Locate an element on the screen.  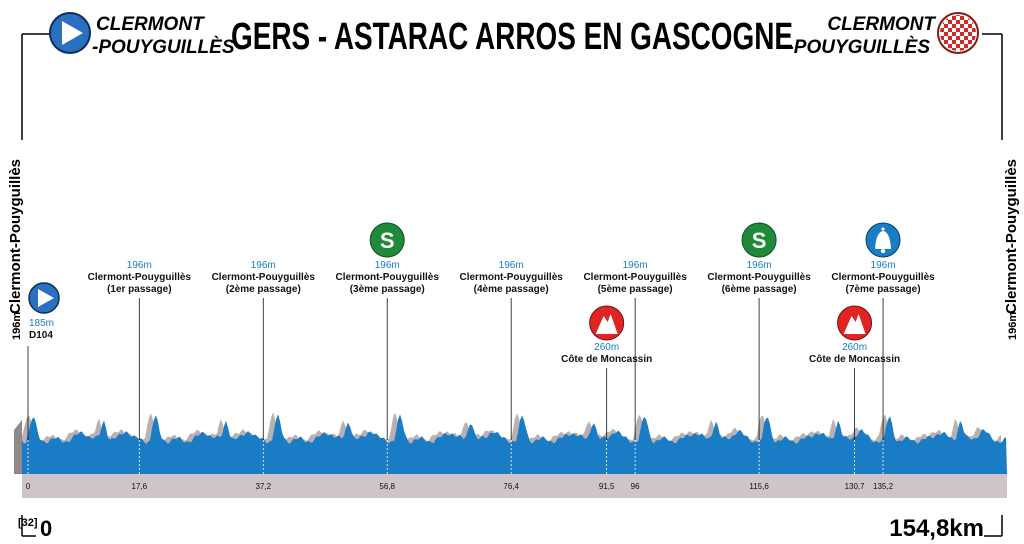
km-tick-label: 37,2 is located at coordinates (263, 486).